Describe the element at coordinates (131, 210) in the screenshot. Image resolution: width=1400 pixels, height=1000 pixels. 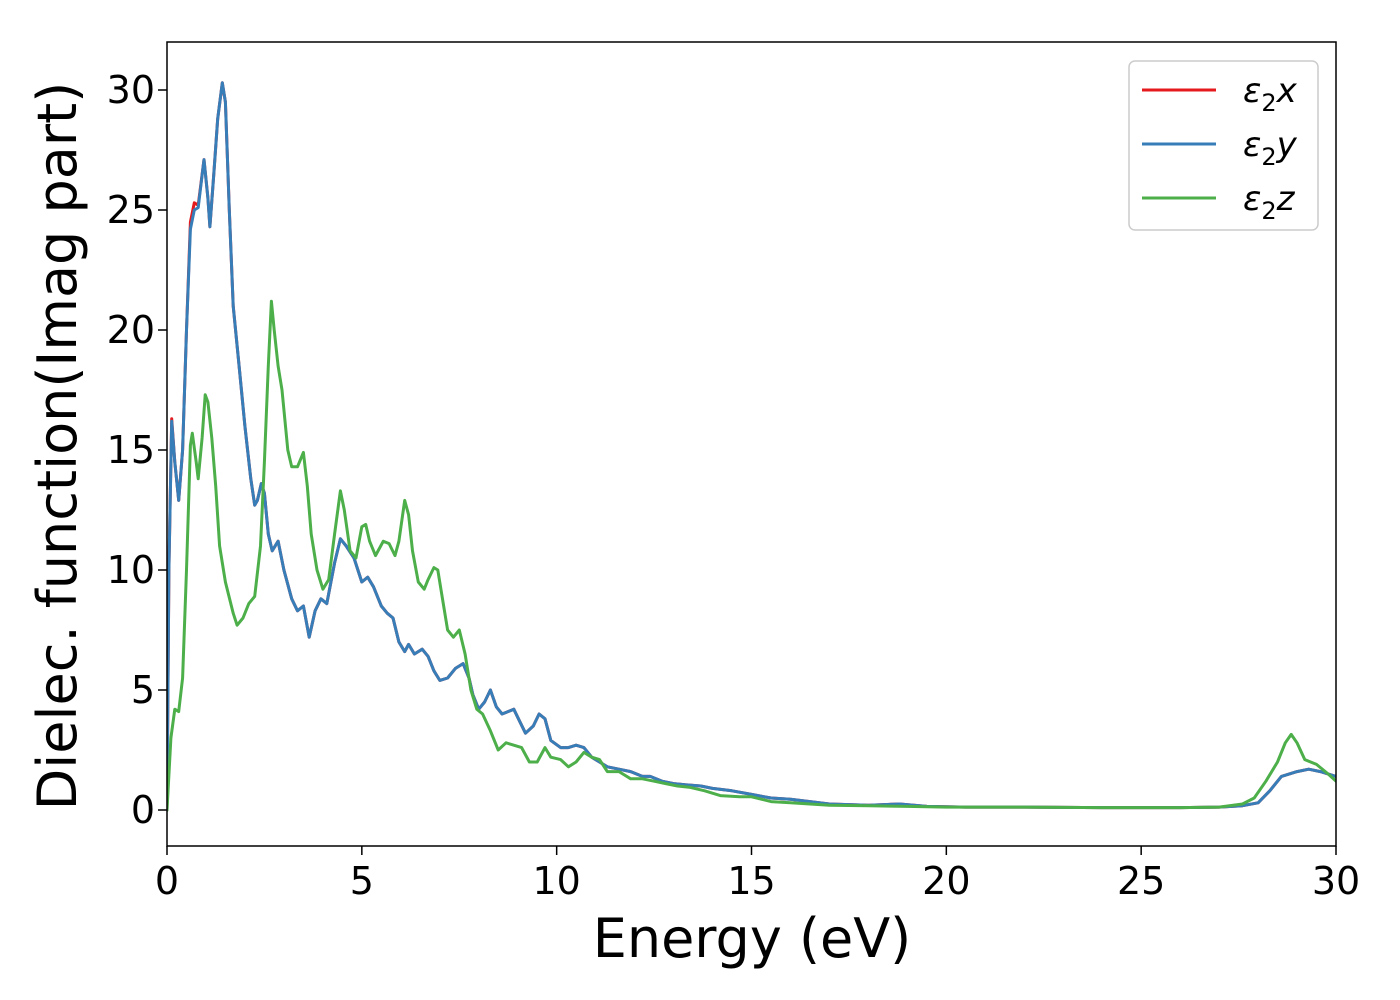
I see `y-tick-label: 25` at that location.